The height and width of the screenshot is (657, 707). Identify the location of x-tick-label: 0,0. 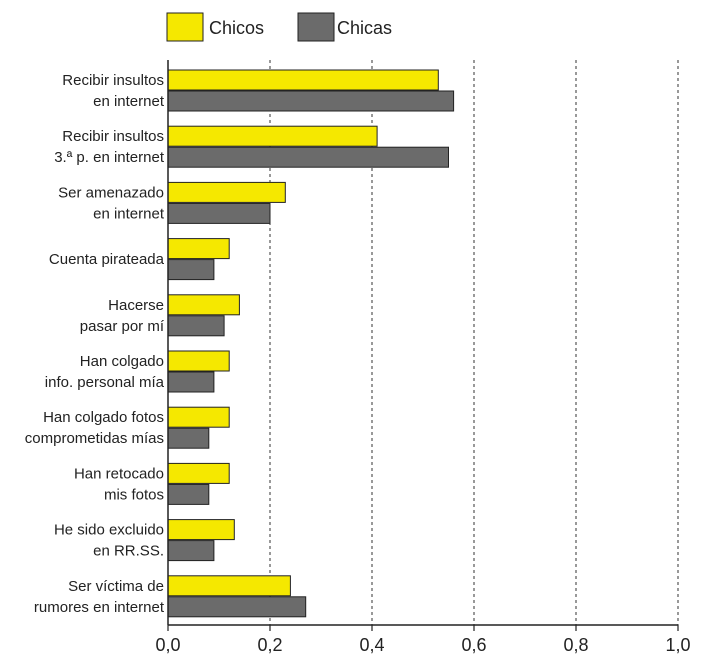
(167, 645).